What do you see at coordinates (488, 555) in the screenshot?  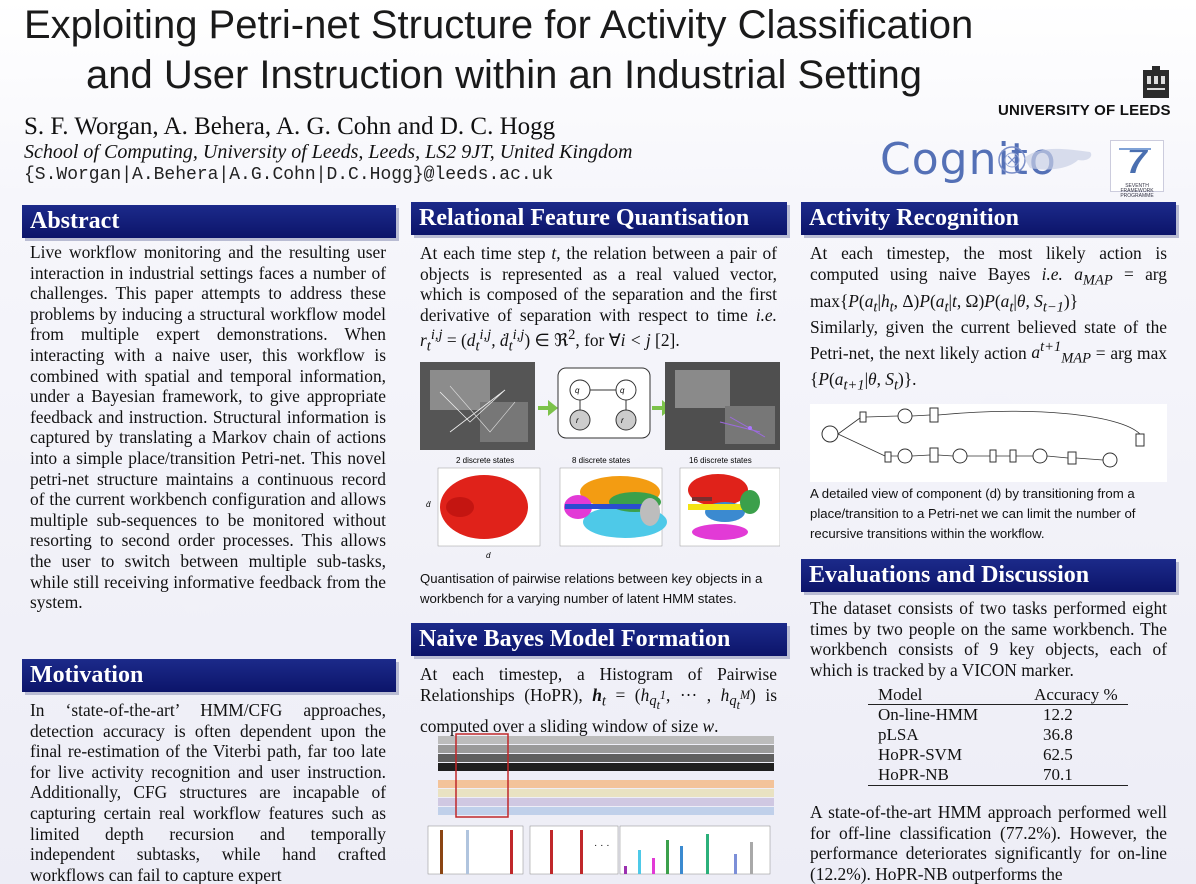 I see `svg-text: d` at bounding box center [488, 555].